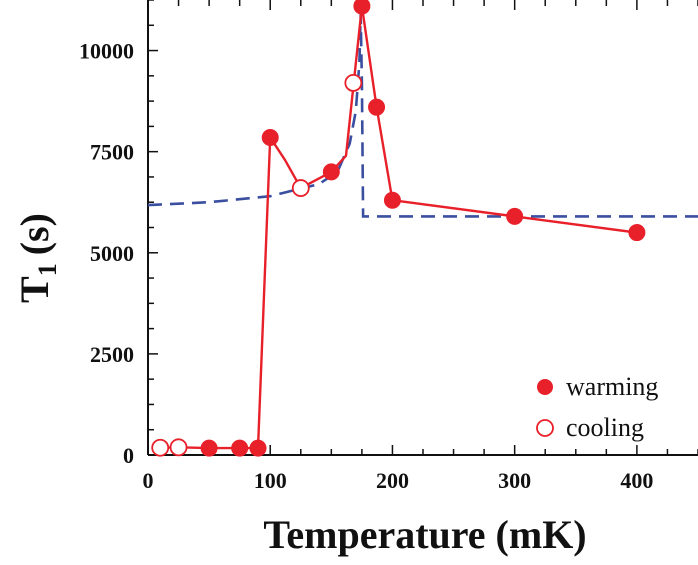 This screenshot has width=698, height=565. What do you see at coordinates (47, 269) in the screenshot?
I see `y-axis-title-subscript: 1` at bounding box center [47, 269].